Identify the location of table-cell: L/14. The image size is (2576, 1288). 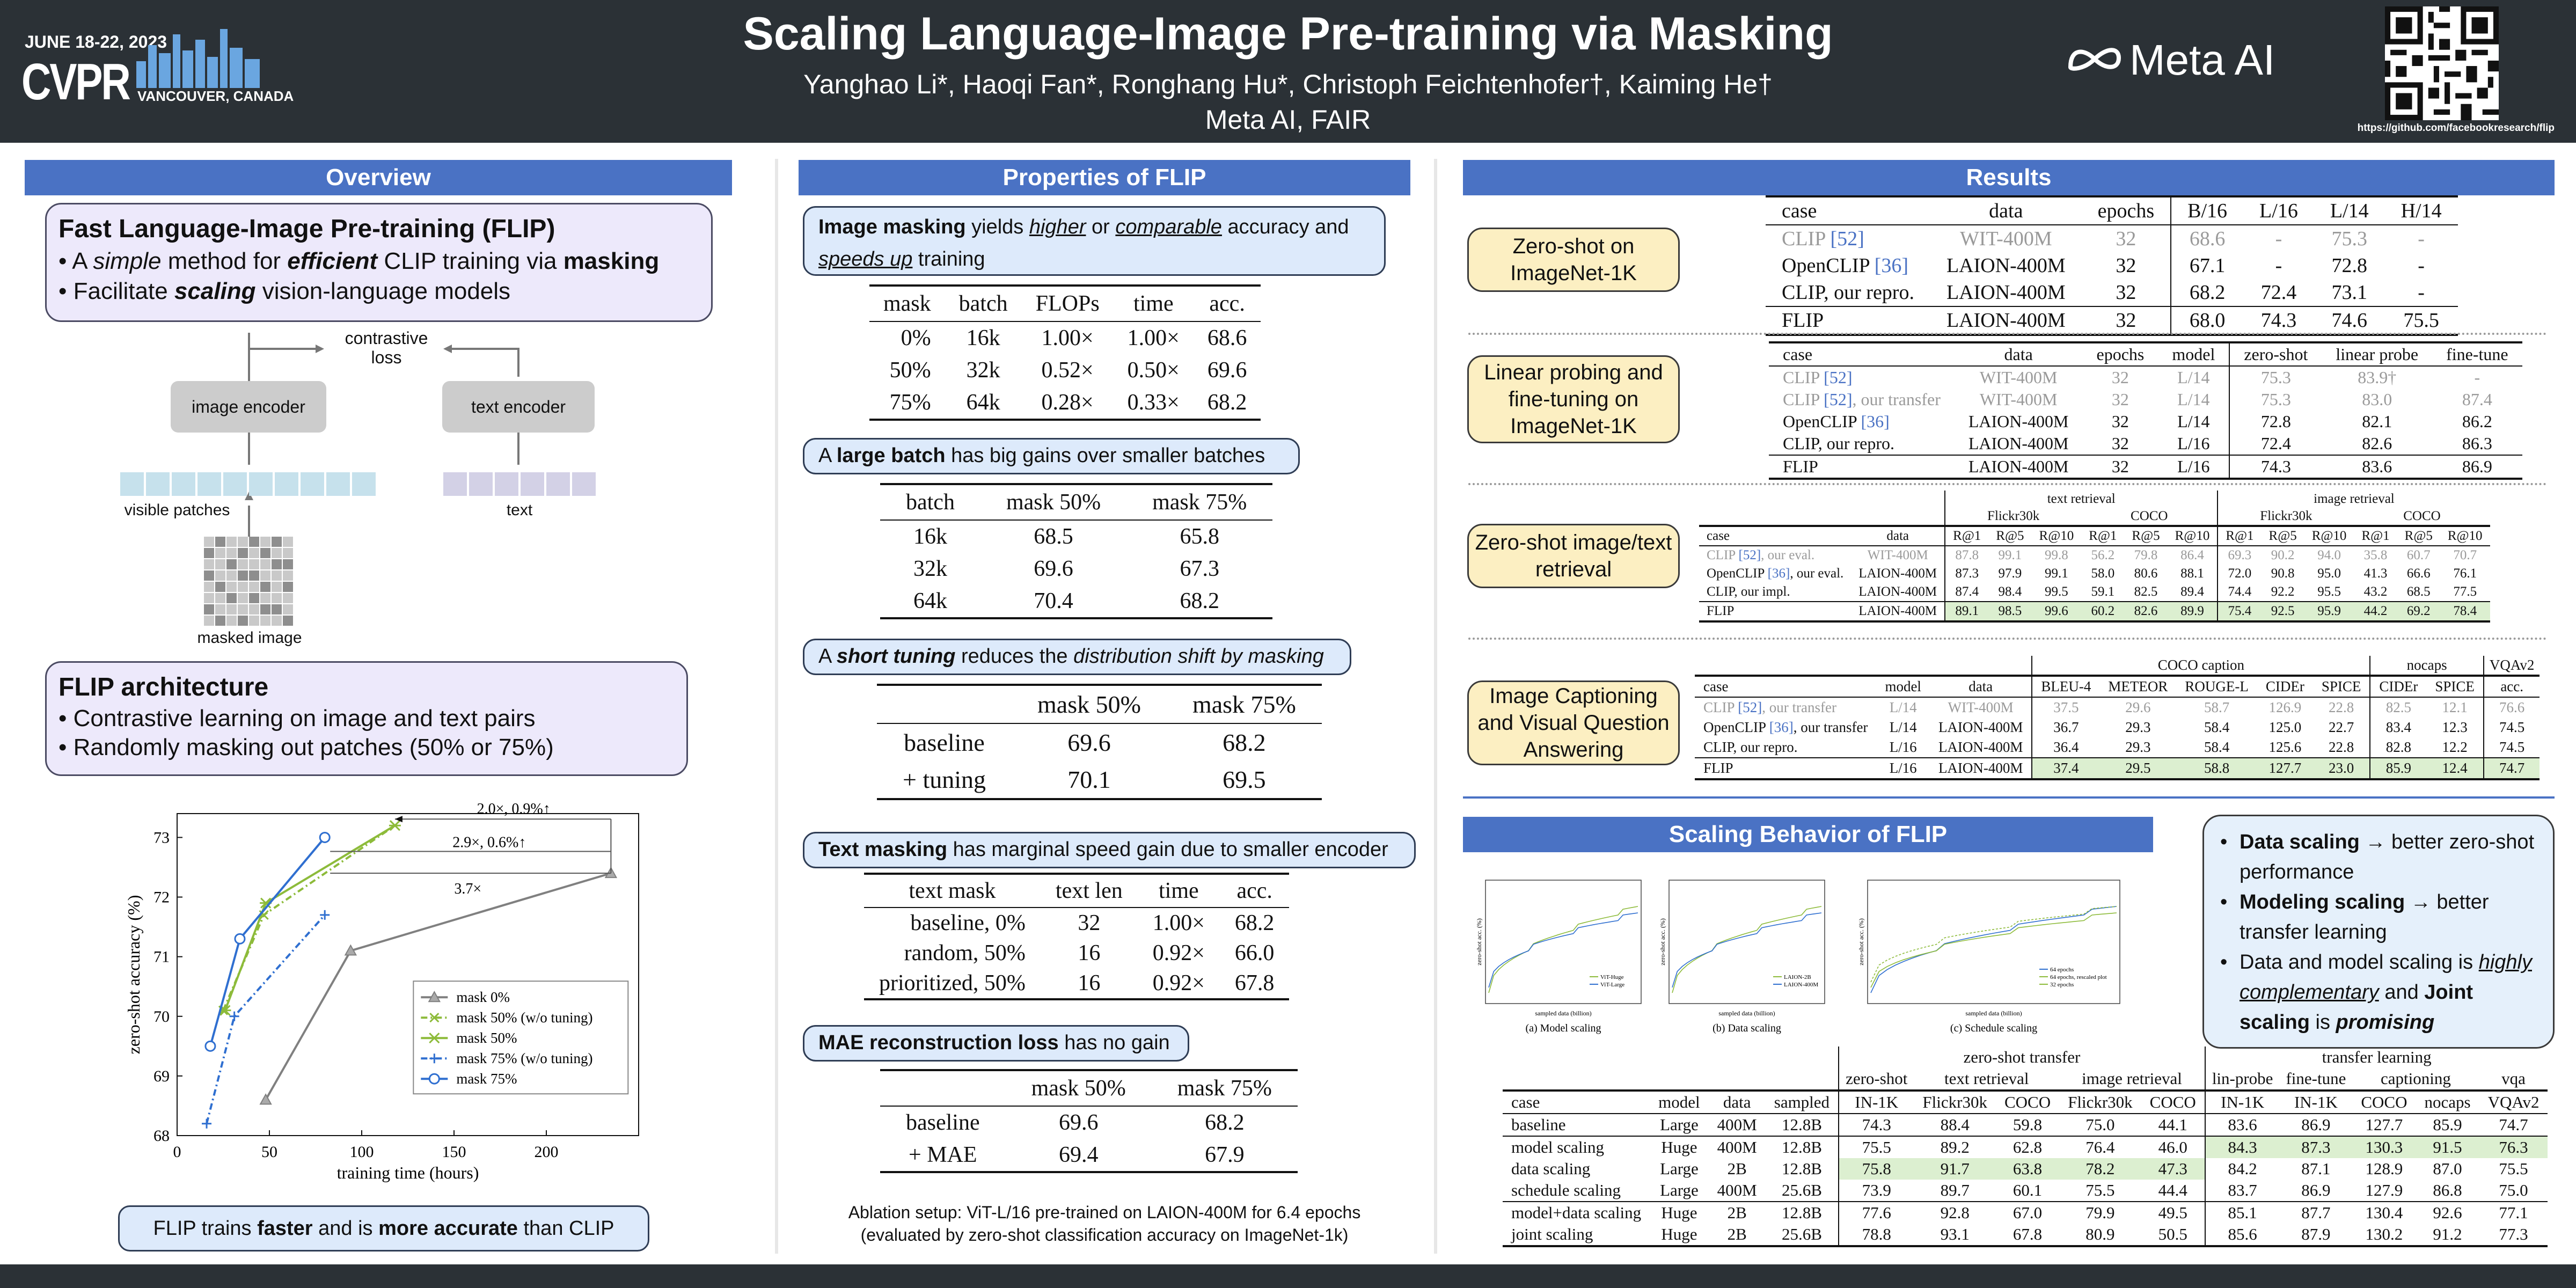
(1903, 707).